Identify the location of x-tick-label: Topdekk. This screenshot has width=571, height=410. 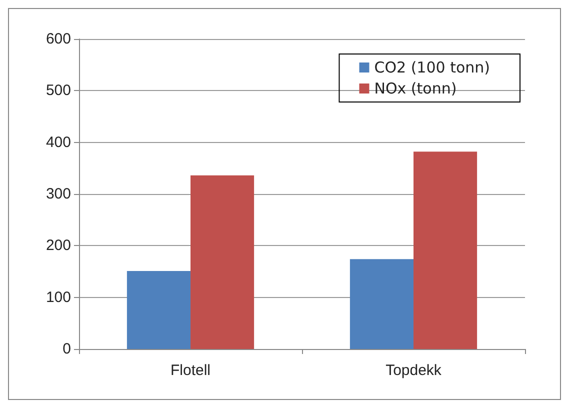
(414, 370).